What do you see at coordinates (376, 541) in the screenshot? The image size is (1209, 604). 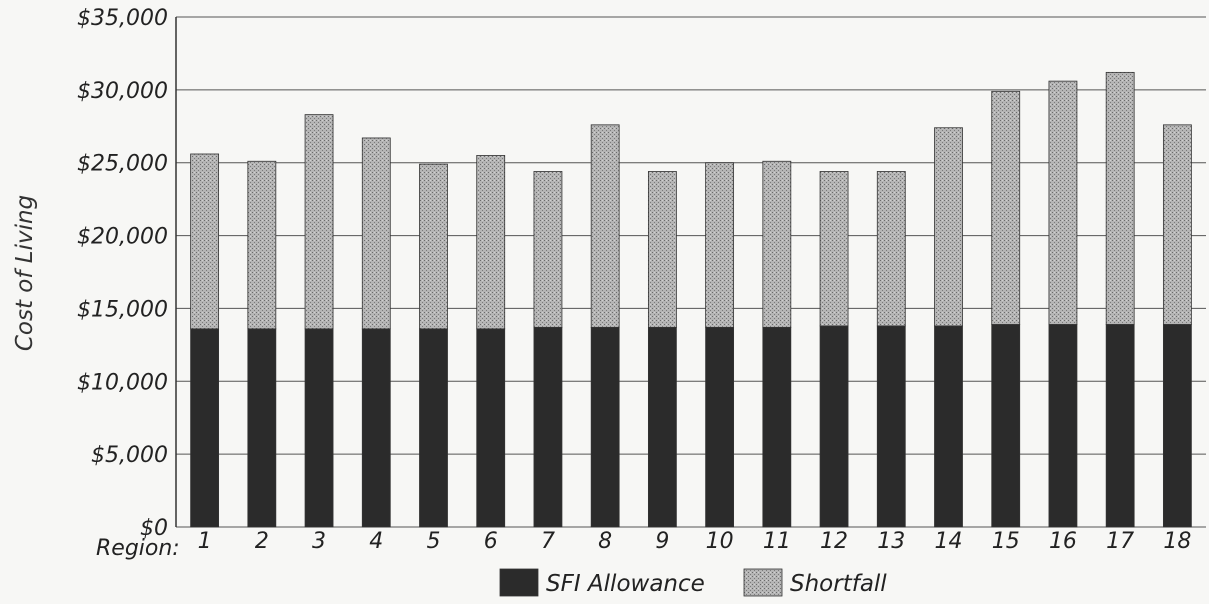 I see `x-tick-label: 4` at bounding box center [376, 541].